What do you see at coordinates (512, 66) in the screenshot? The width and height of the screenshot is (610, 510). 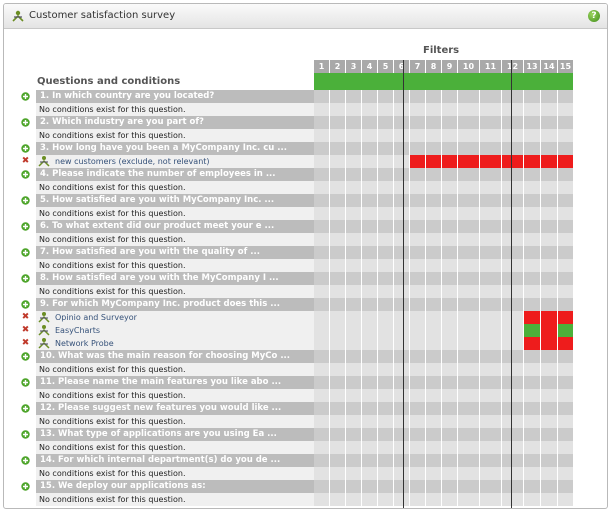 I see `filter-column-header: 12` at bounding box center [512, 66].